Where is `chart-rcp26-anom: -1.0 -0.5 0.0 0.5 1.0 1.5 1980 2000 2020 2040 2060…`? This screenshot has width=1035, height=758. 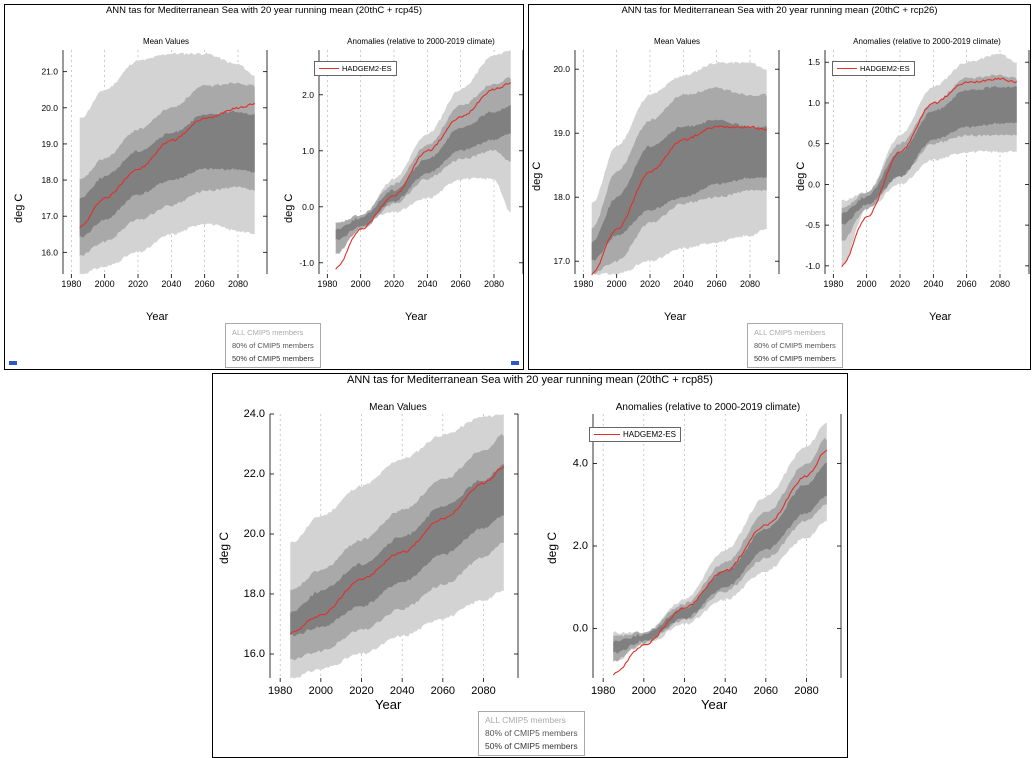 chart-rcp26-anom: -1.0 -0.5 0.0 0.5 1.0 1.5 1980 2000 2020 2040 2060… is located at coordinates (917, 169).